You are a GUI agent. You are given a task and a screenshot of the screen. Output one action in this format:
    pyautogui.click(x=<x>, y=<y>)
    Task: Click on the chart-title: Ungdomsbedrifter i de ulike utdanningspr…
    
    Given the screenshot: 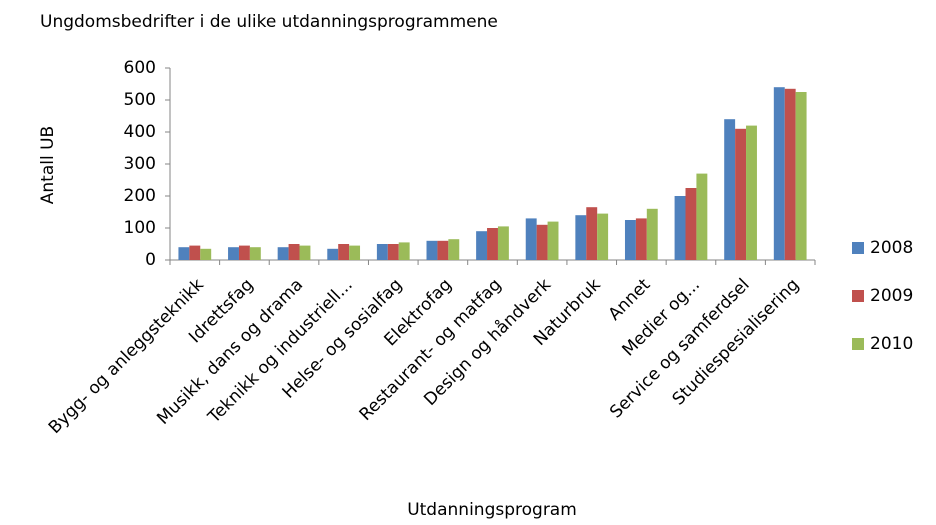 What is the action you would take?
    pyautogui.click(x=269, y=22)
    